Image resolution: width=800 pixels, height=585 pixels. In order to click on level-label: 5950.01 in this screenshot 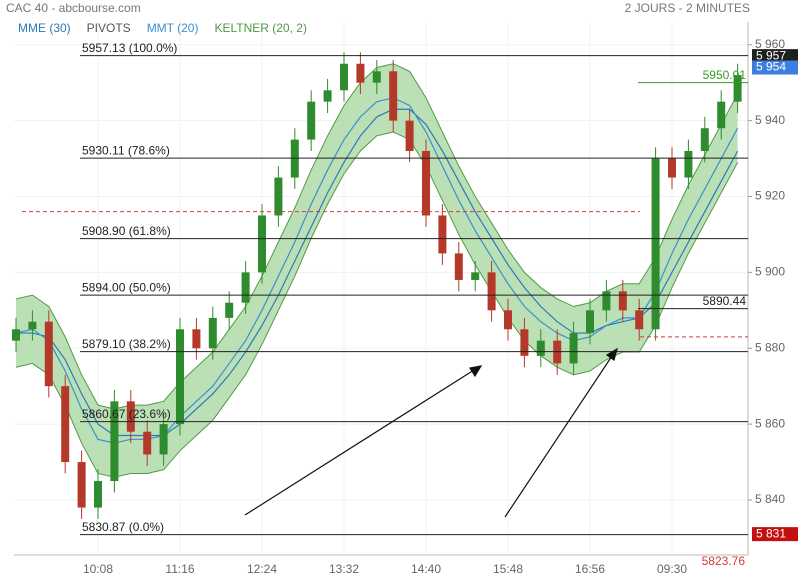, I will do `click(725, 75)`.